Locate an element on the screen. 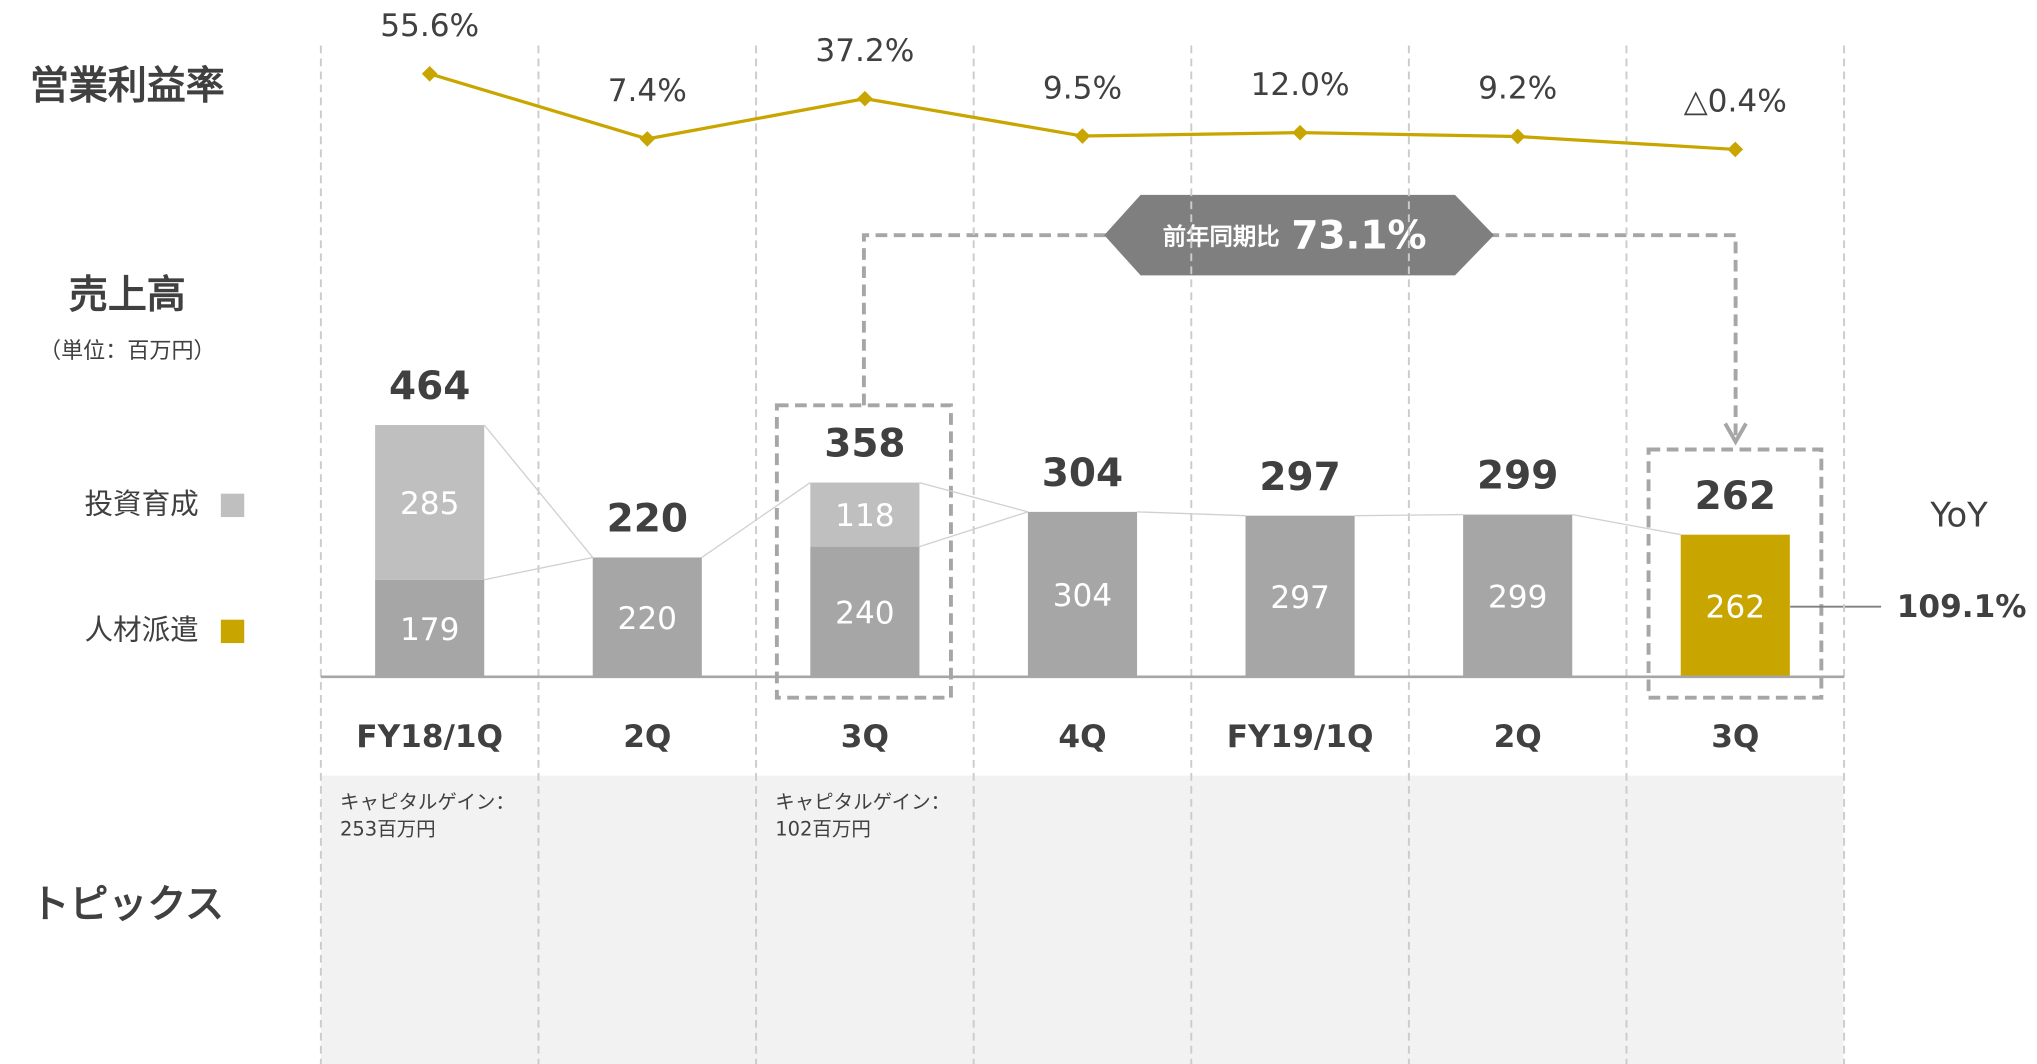  margin-label: 7.4% is located at coordinates (647, 91).